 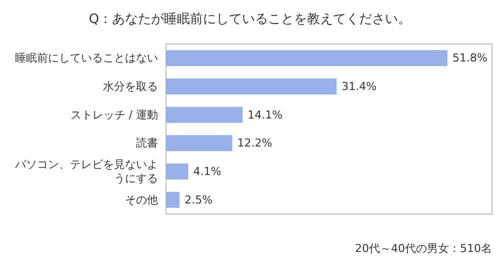 I want to click on text: 20代～40代の男女：510名, so click(x=423, y=248).